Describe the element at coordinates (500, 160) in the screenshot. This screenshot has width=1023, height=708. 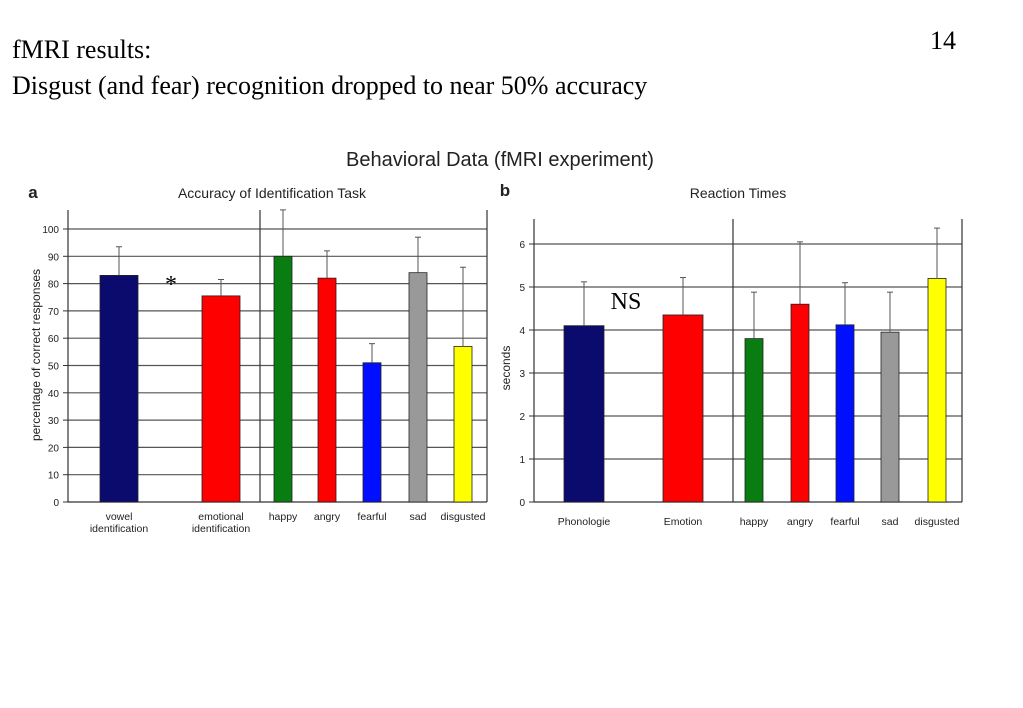
I see `figure-title: Behavioral Data (fMRI experiment)` at that location.